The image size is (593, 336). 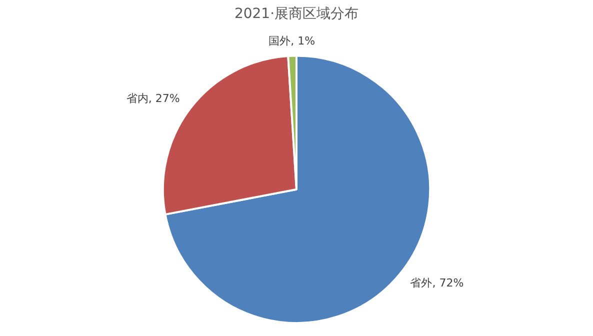 What do you see at coordinates (164, 98) in the screenshot?
I see `data-label: , 27%` at bounding box center [164, 98].